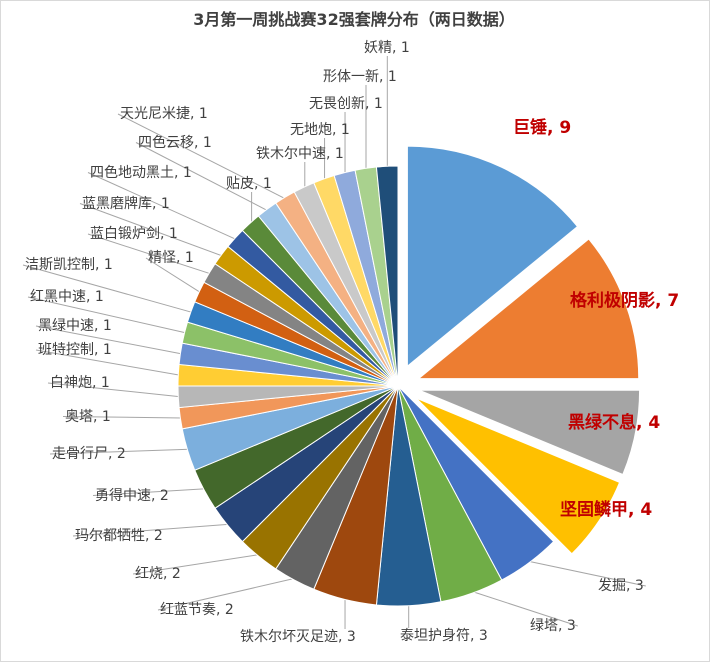  Describe the element at coordinates (614, 422) in the screenshot. I see `slice-label-3: 黑绿不息, 4` at that location.